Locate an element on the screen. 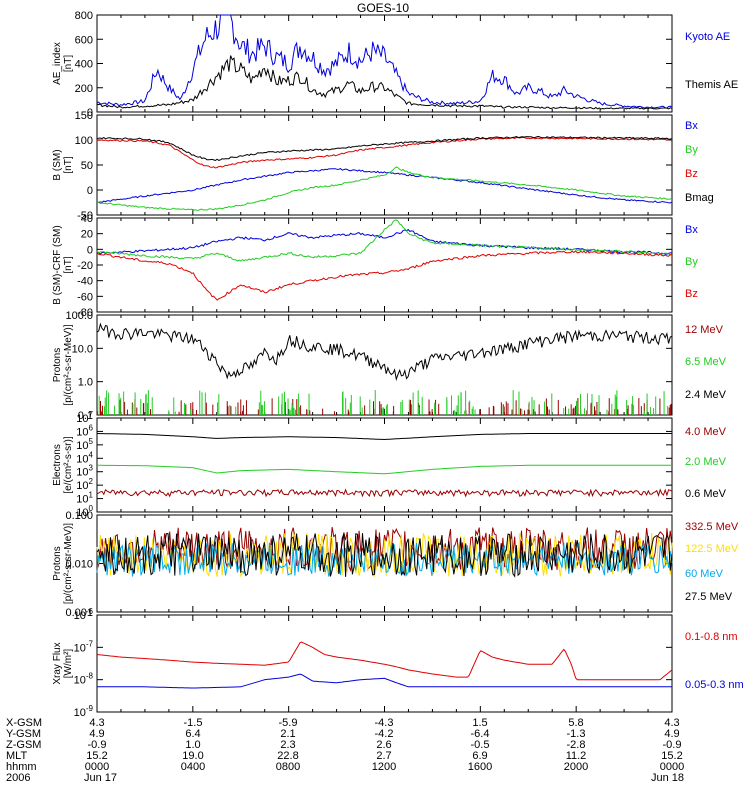 This screenshot has width=750, height=800. footer-cell: 2000 is located at coordinates (576, 767).